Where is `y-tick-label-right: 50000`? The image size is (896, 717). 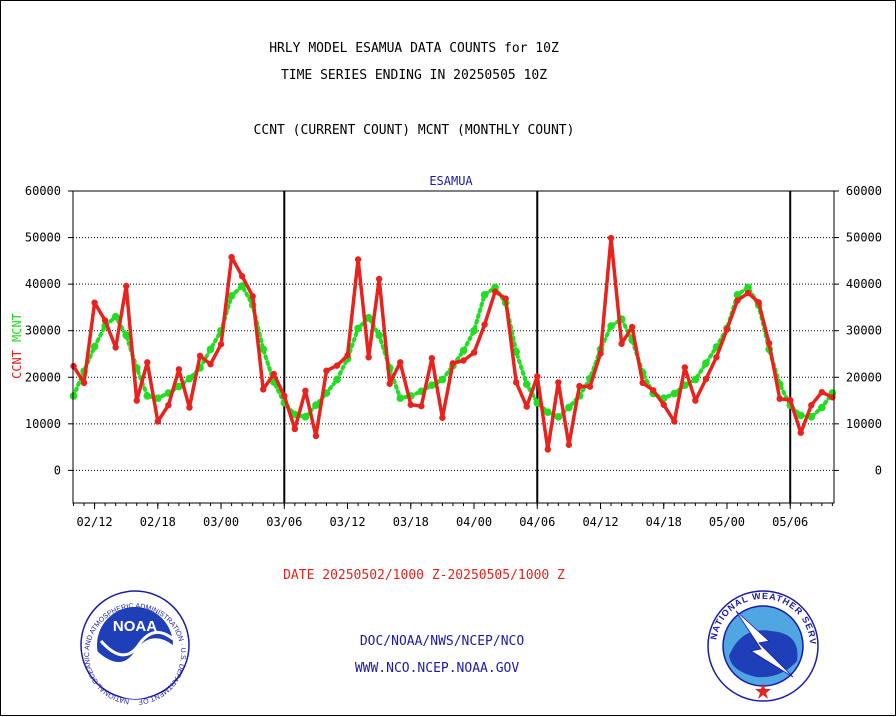 y-tick-label-right: 50000 is located at coordinates (864, 238).